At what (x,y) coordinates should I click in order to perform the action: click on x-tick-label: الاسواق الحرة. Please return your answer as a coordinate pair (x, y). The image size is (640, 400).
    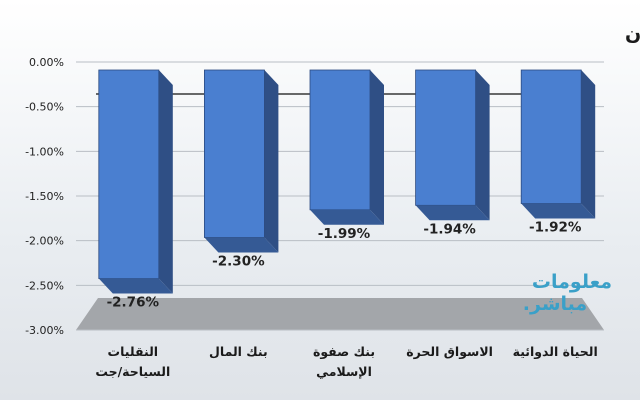
    Looking at the image, I should click on (449, 351).